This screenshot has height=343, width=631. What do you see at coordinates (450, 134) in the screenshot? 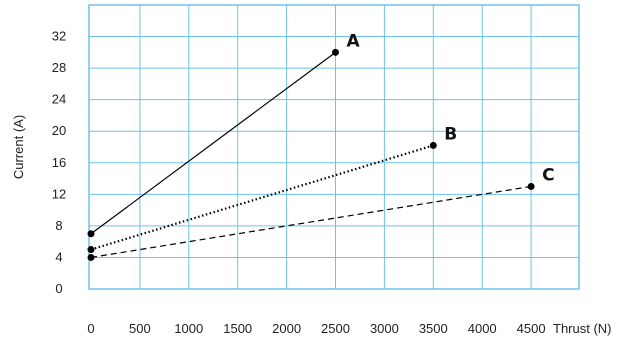
I see `series-label-b: B` at bounding box center [450, 134].